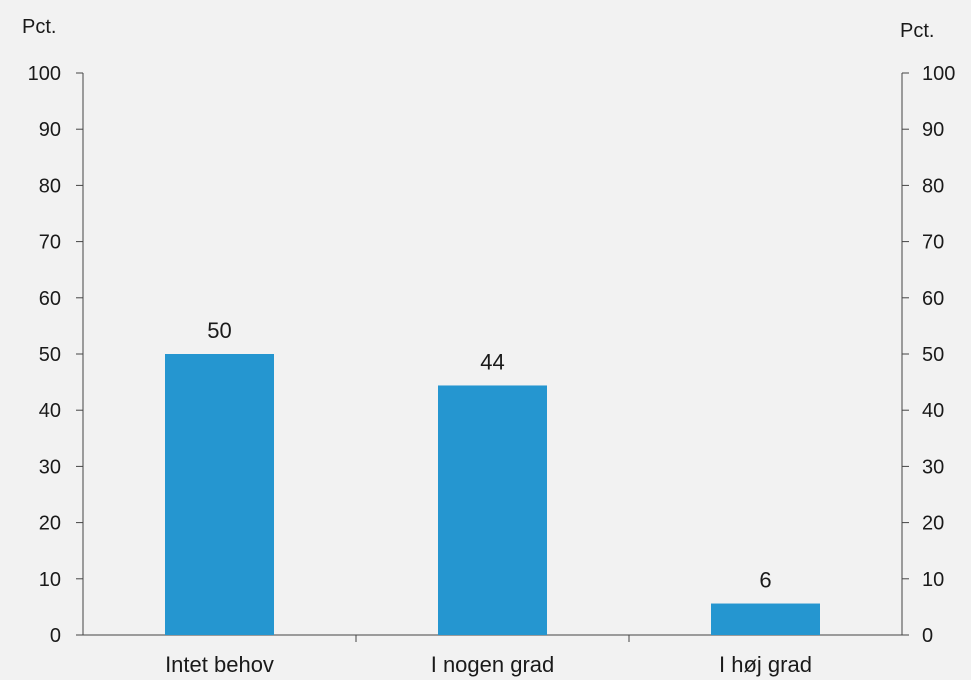 This screenshot has height=680, width=971. Describe the element at coordinates (39, 27) in the screenshot. I see `left-y-unit-label: Pct.` at that location.